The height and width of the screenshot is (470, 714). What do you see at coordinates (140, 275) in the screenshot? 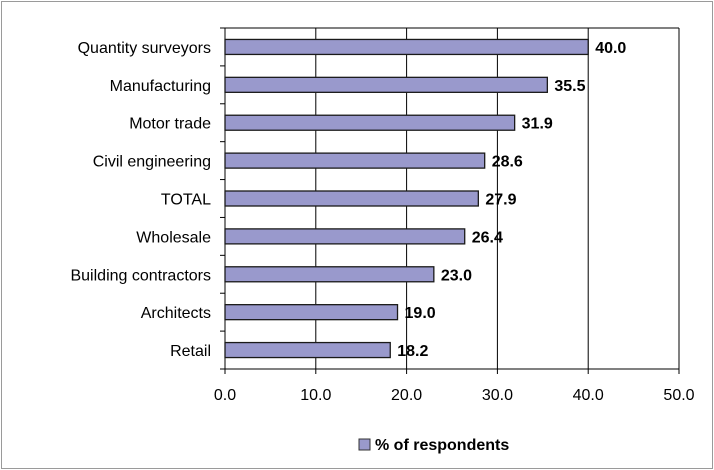
I see `category-label: Building contractors` at bounding box center [140, 275].